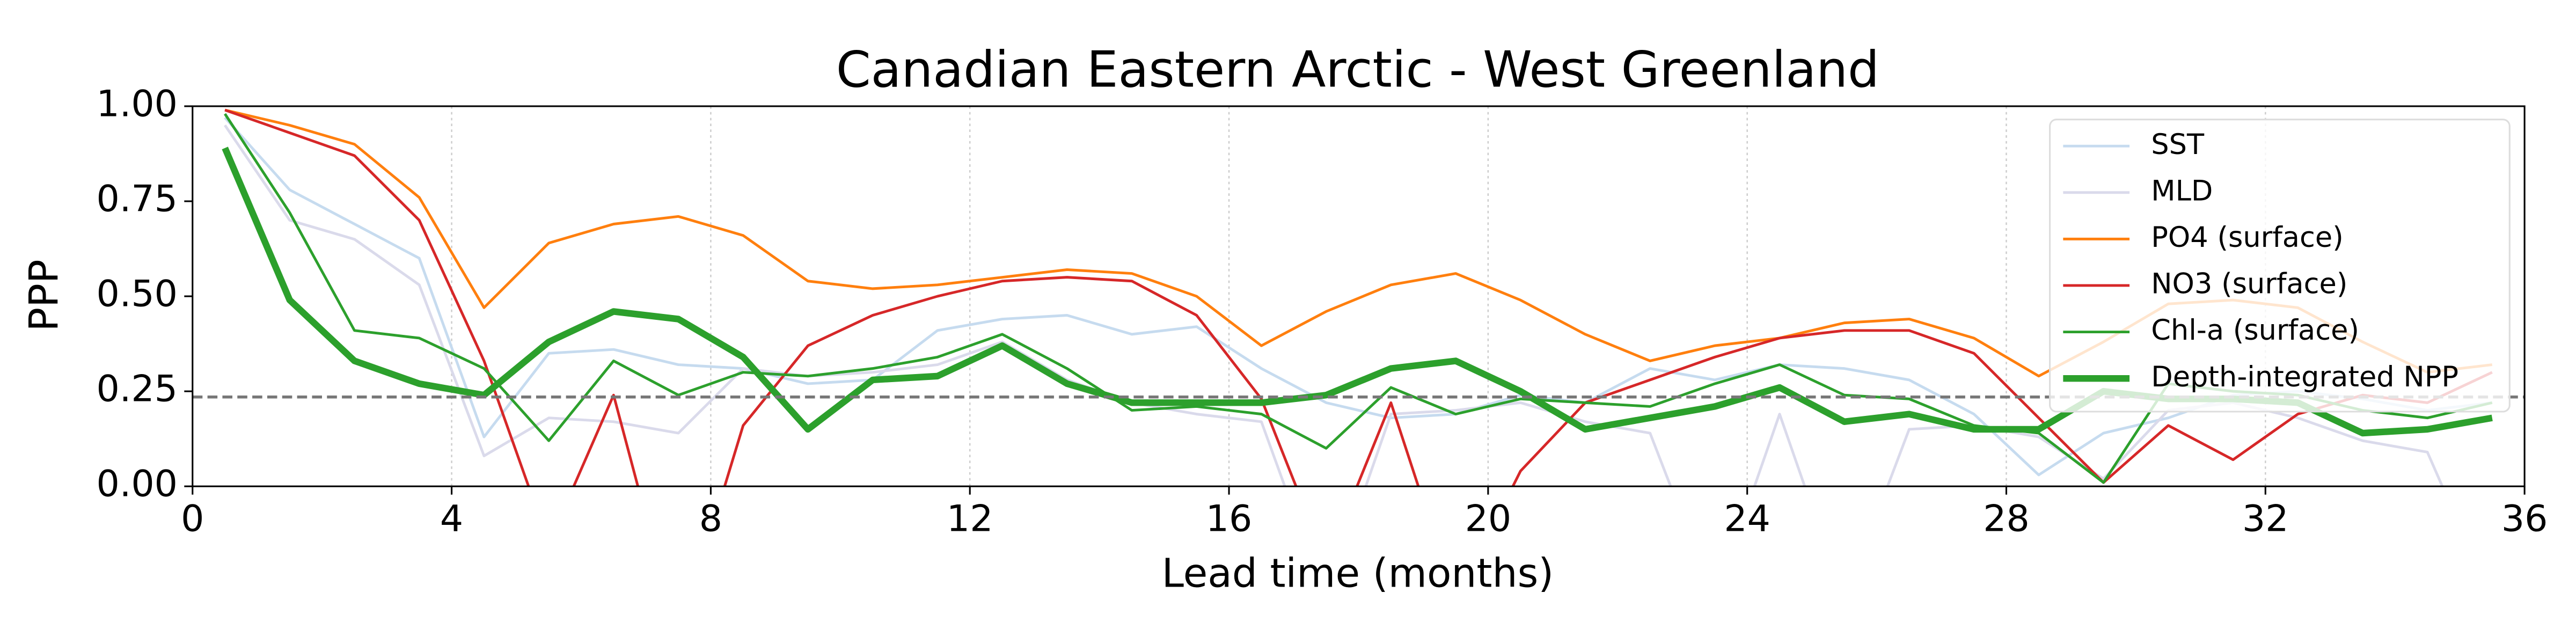 The width and height of the screenshot is (2576, 644). I want to click on legend-label: NO3 (surface), so click(2249, 284).